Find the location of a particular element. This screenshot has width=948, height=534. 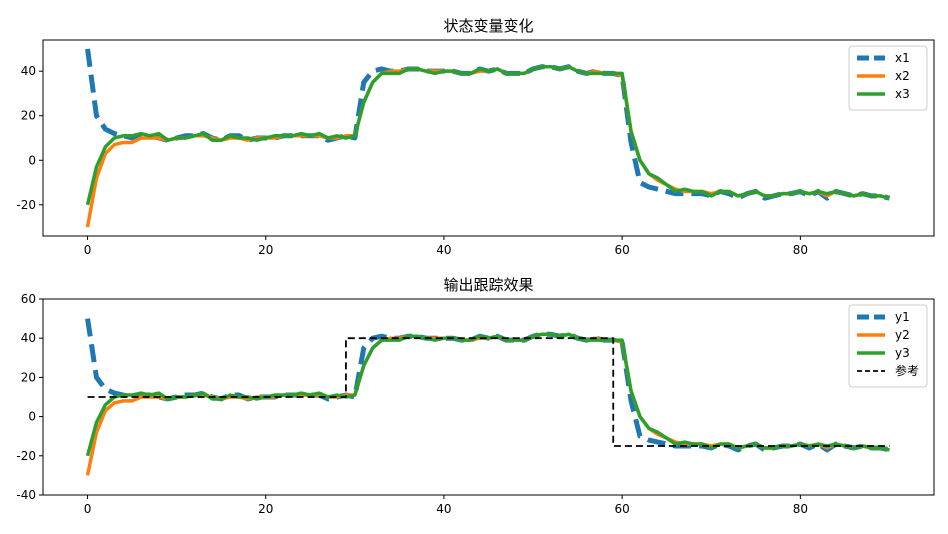

legend-box is located at coordinates (888, 346).